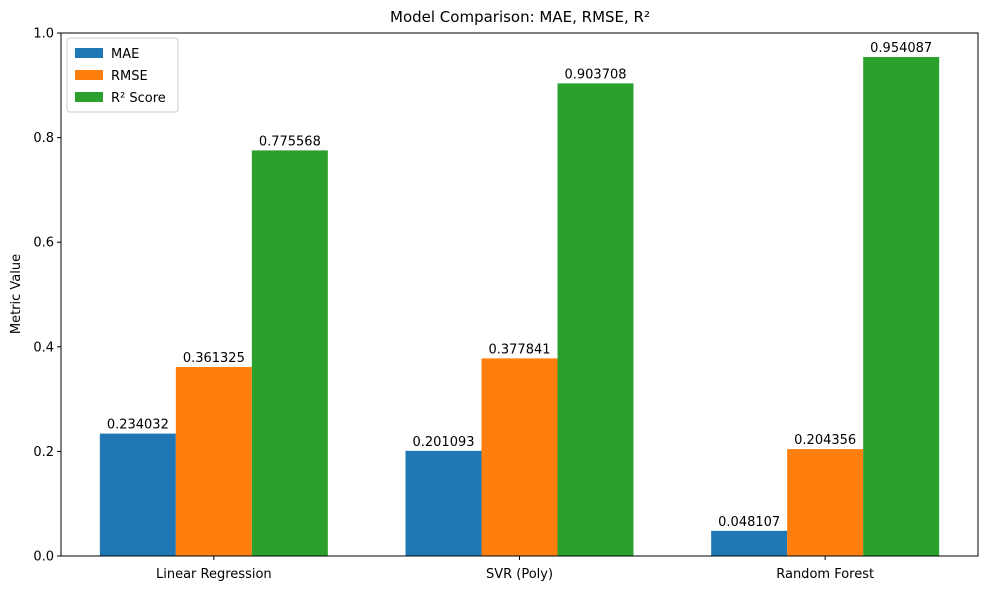 The width and height of the screenshot is (989, 594). I want to click on bar-value-label: 0.775568, so click(290, 141).